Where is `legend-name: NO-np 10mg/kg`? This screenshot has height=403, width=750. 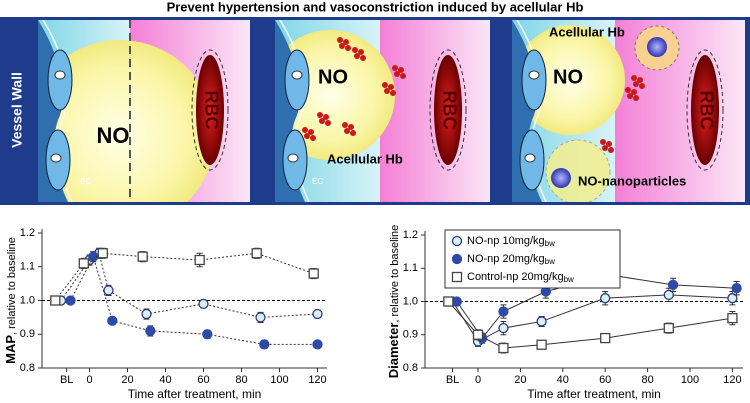 legend-name: NO-np 10mg/kg is located at coordinates (506, 241).